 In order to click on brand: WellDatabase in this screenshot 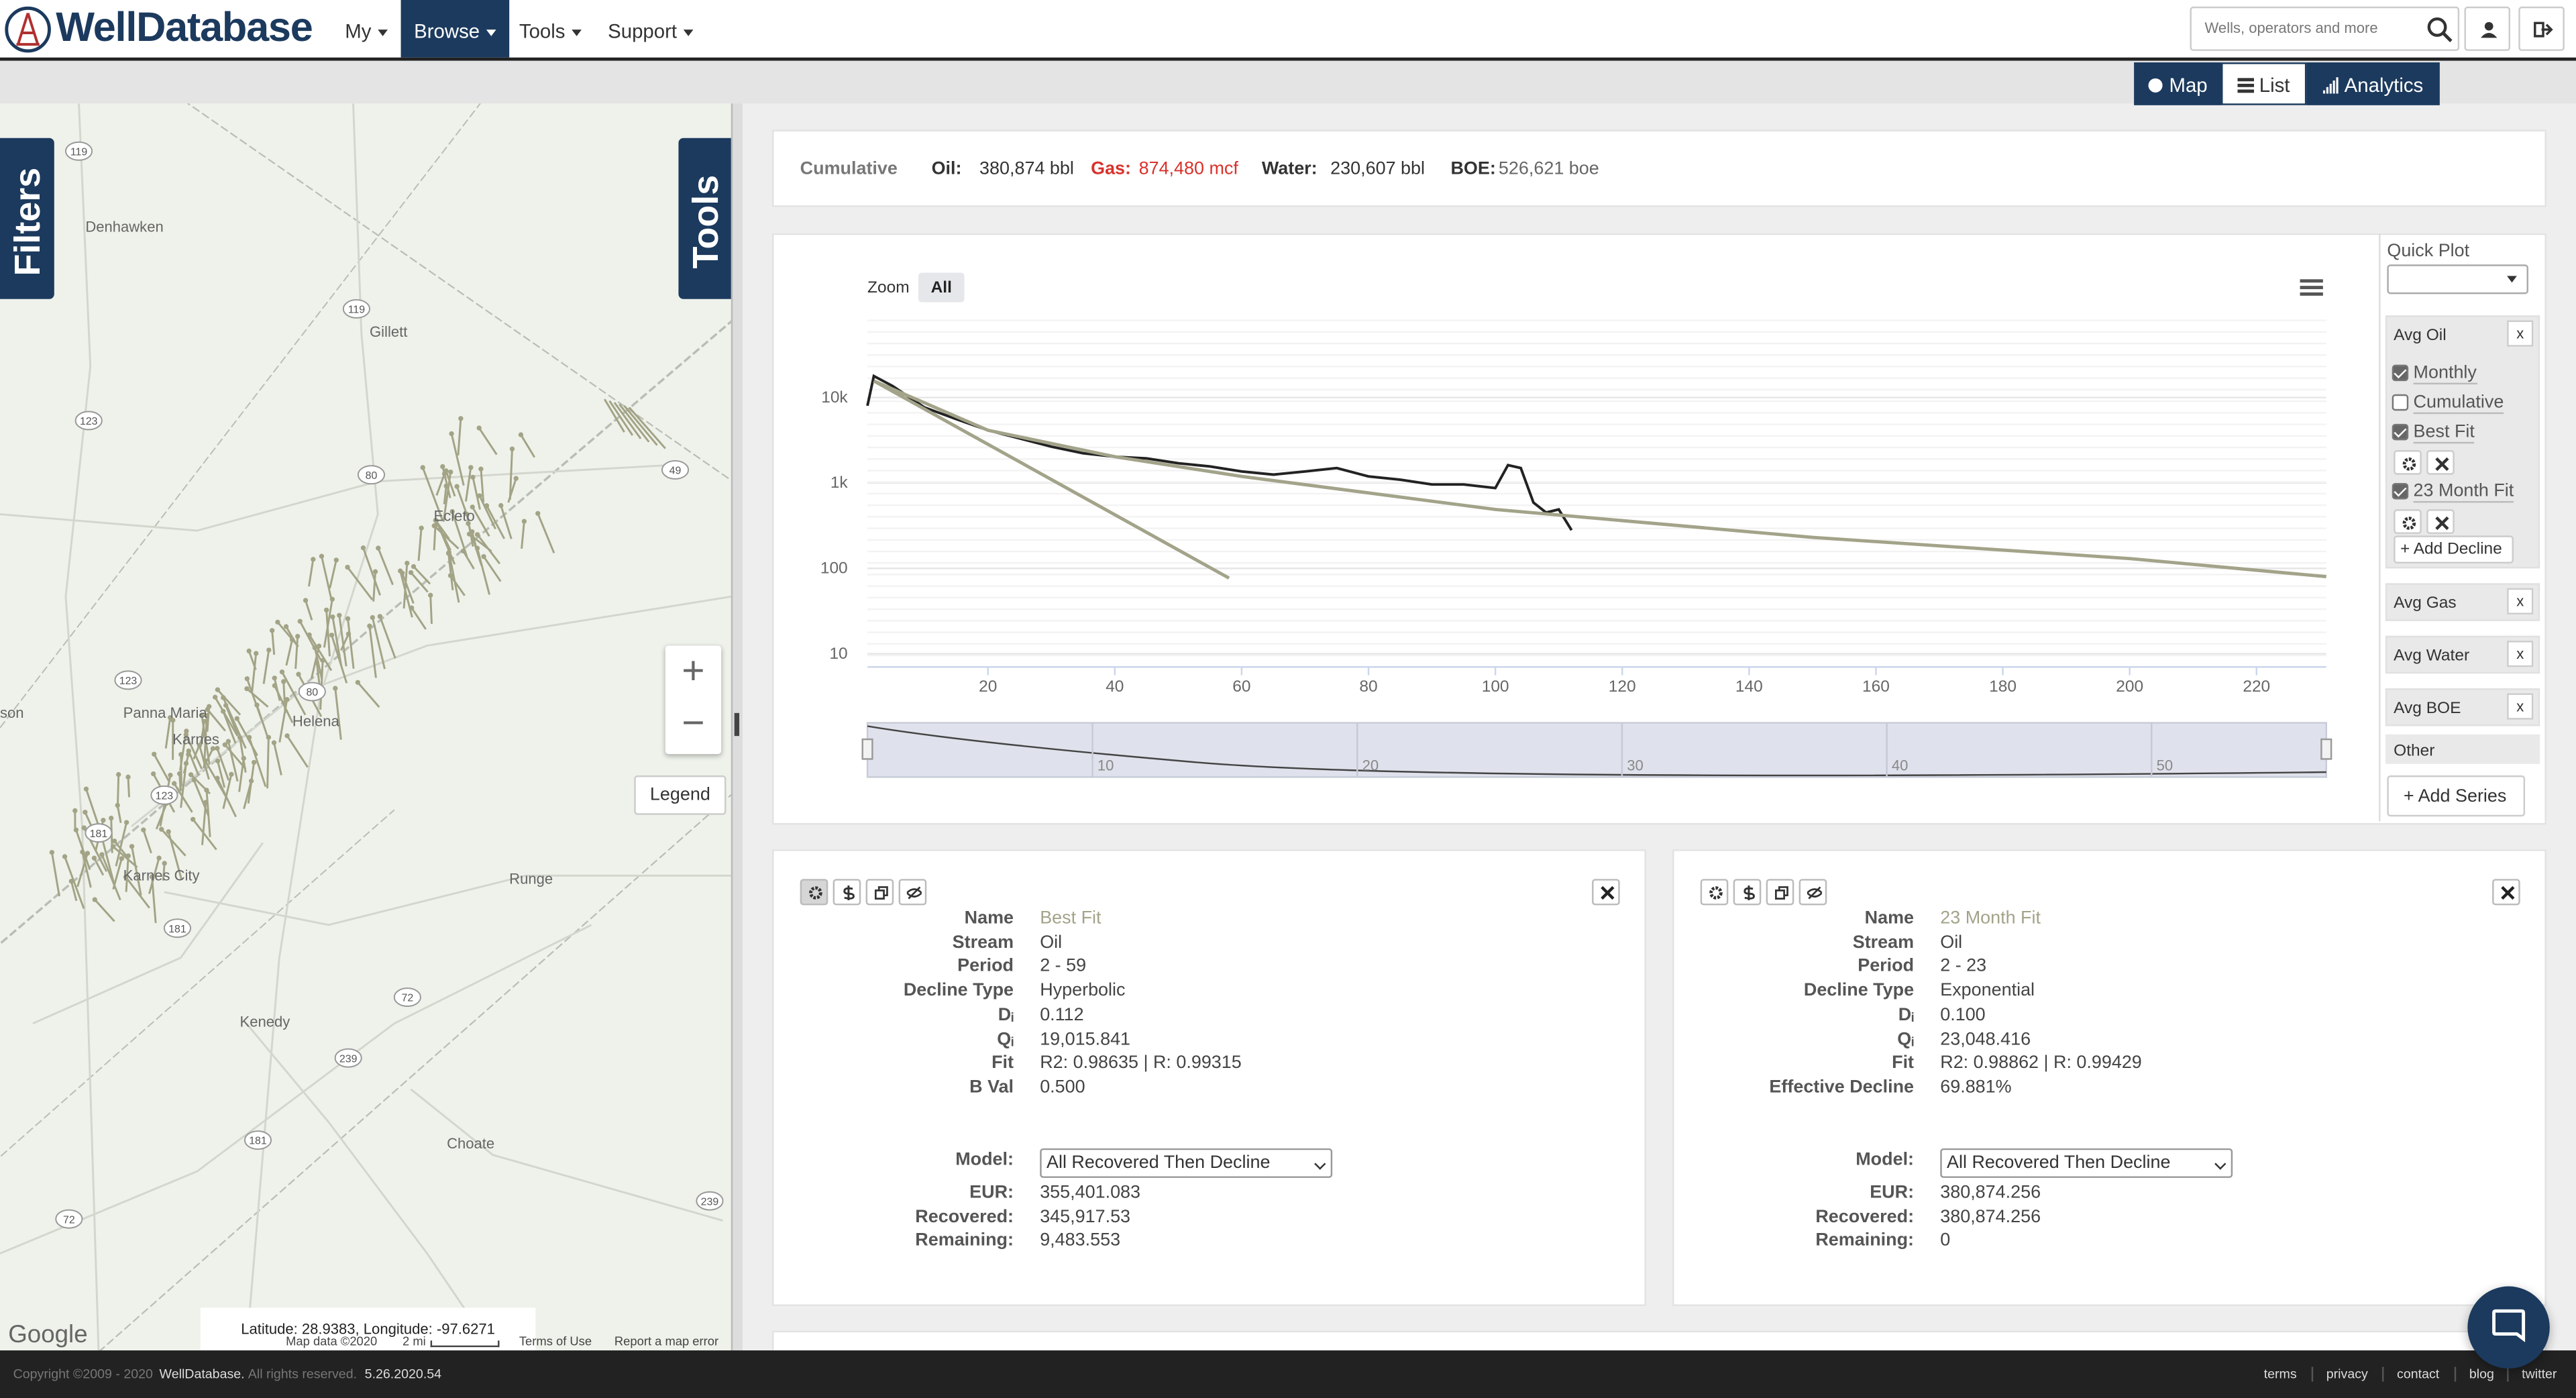, I will do `click(184, 28)`.